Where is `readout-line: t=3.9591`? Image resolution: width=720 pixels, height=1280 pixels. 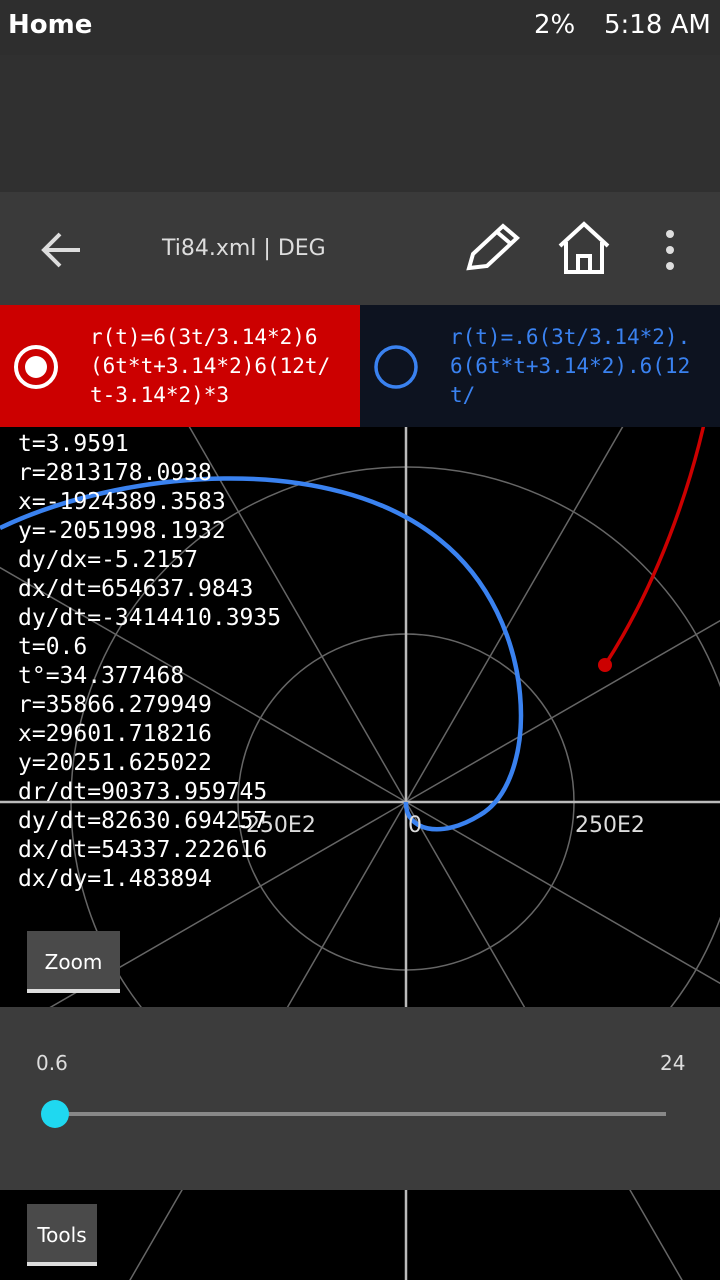 readout-line: t=3.9591 is located at coordinates (73, 444).